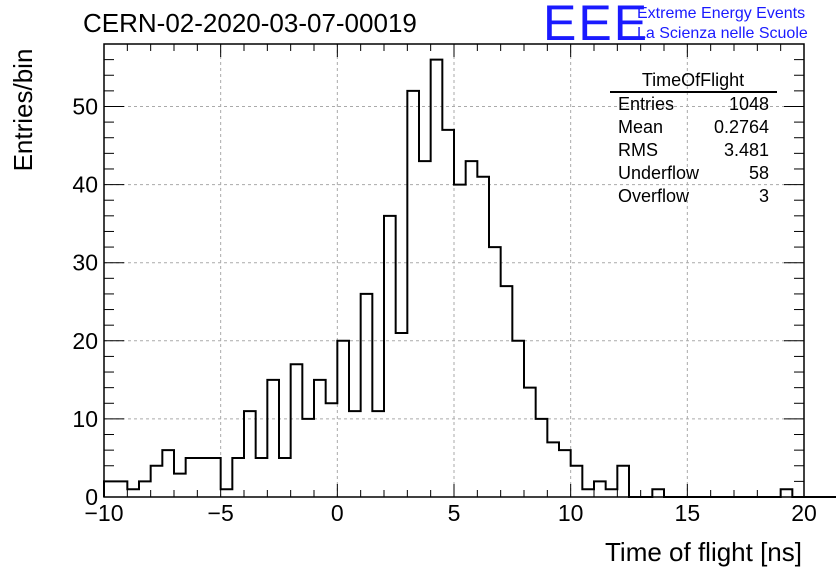 Image resolution: width=836 pixels, height=572 pixels. I want to click on y-axis-title: Entries/bin, so click(23, 110).